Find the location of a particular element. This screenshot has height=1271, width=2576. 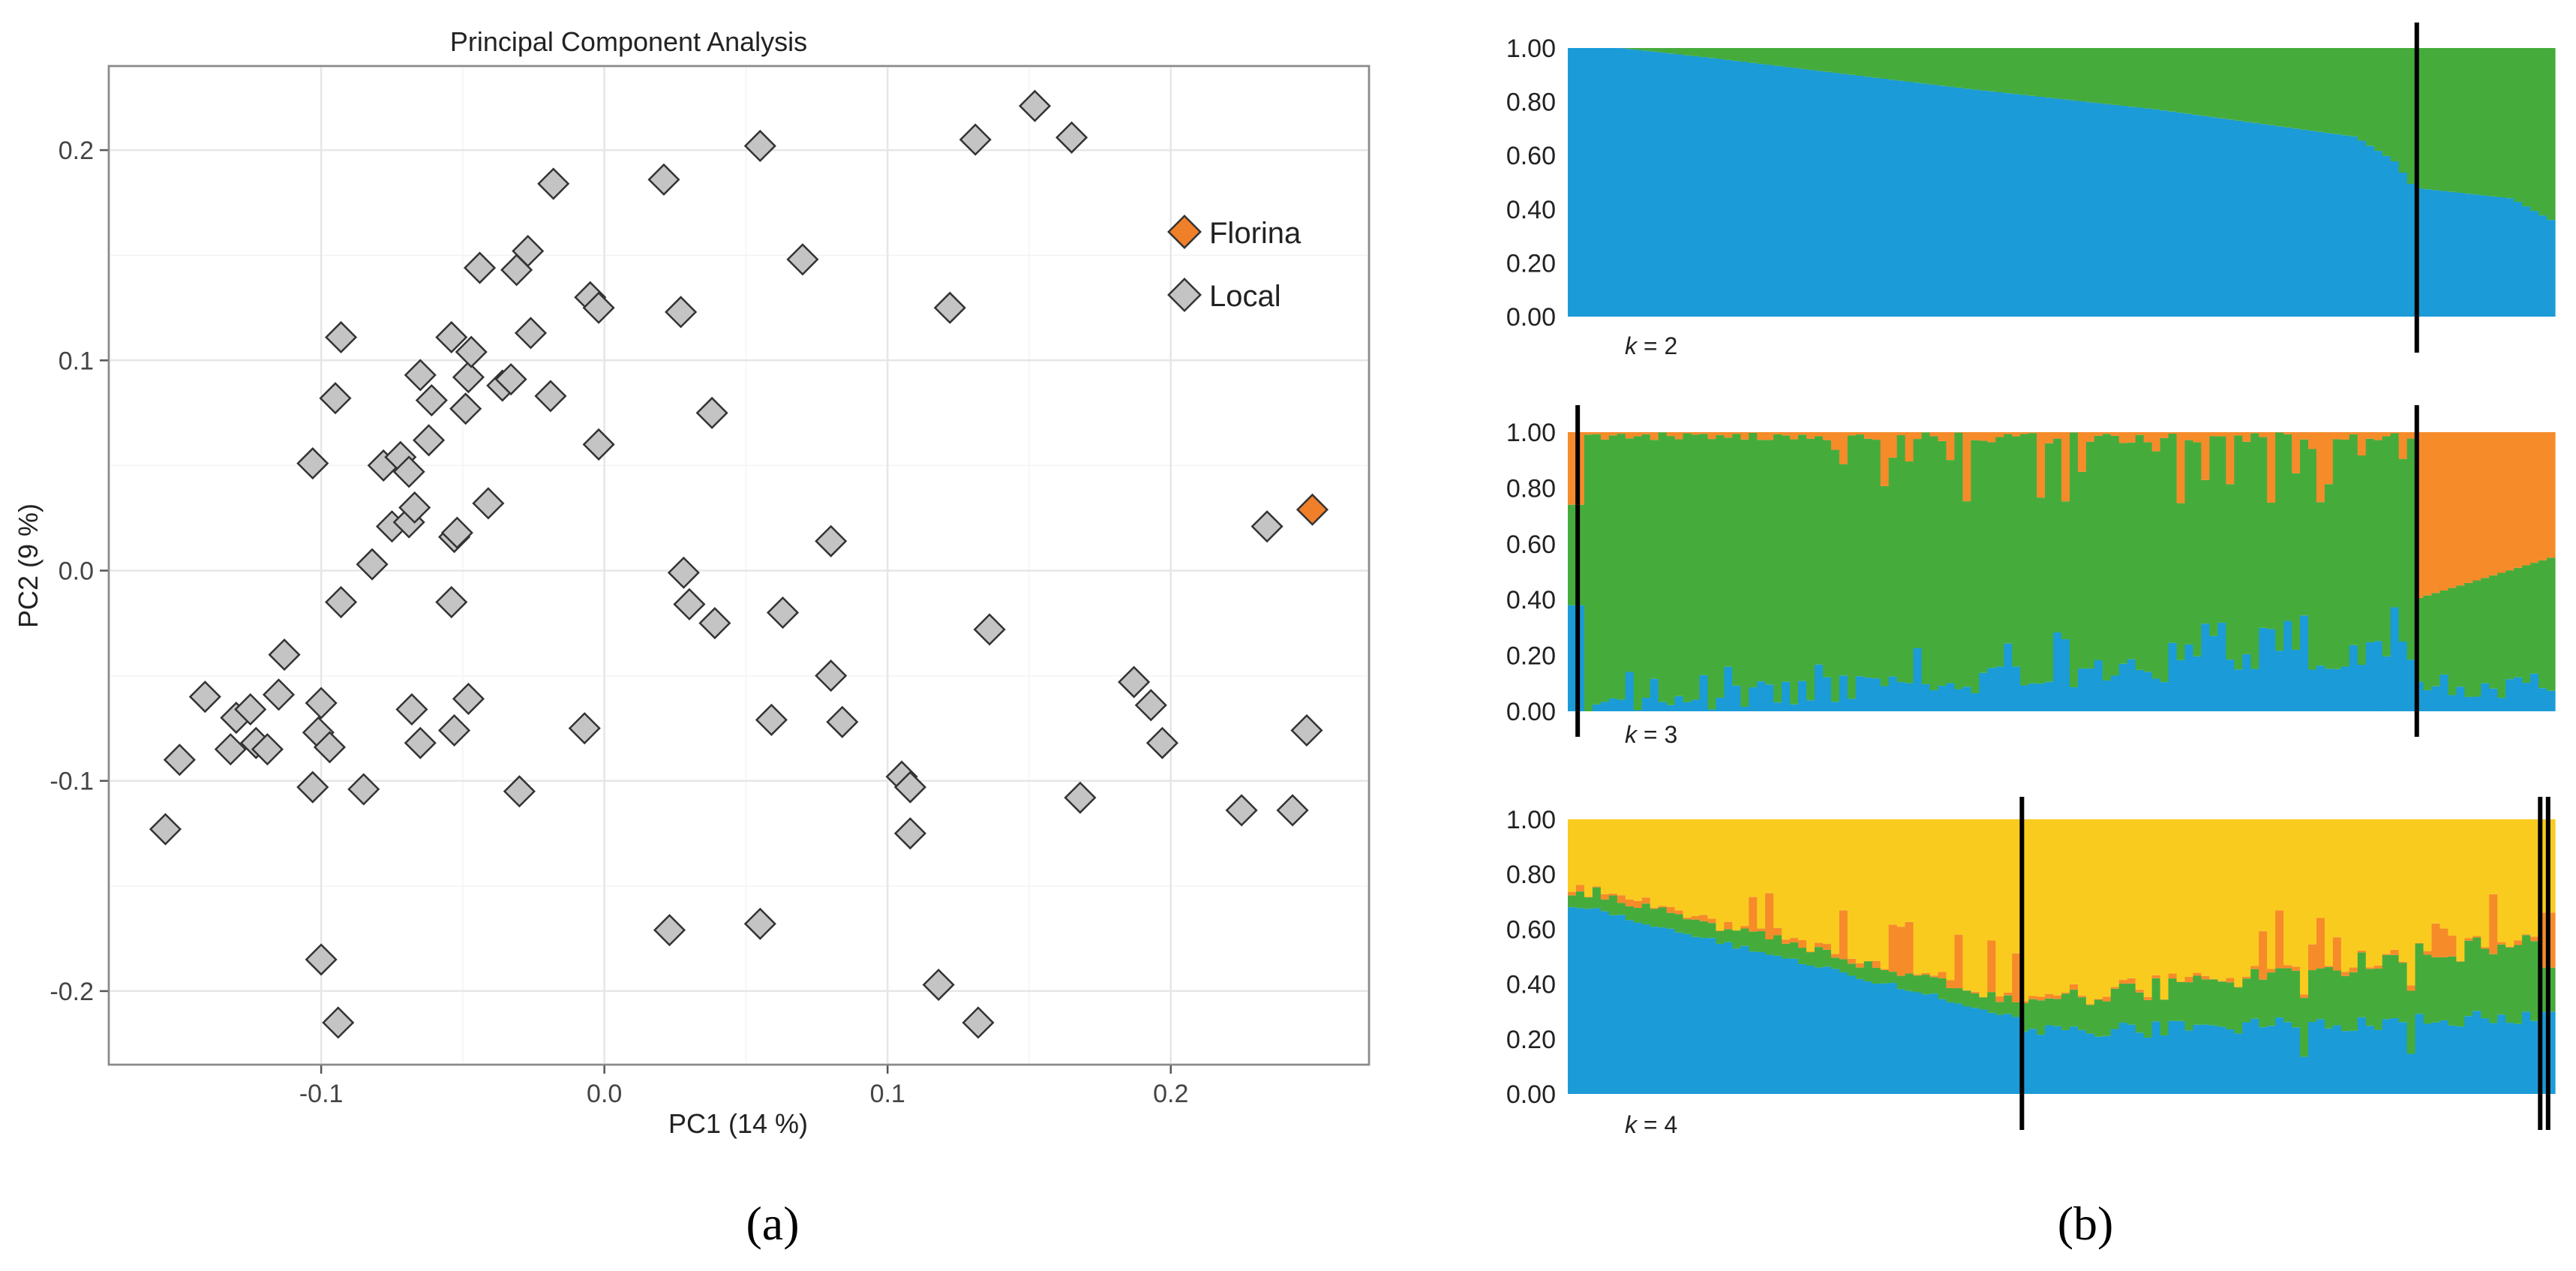

structure-y-tick-label: 0.20 is located at coordinates (1531, 263).